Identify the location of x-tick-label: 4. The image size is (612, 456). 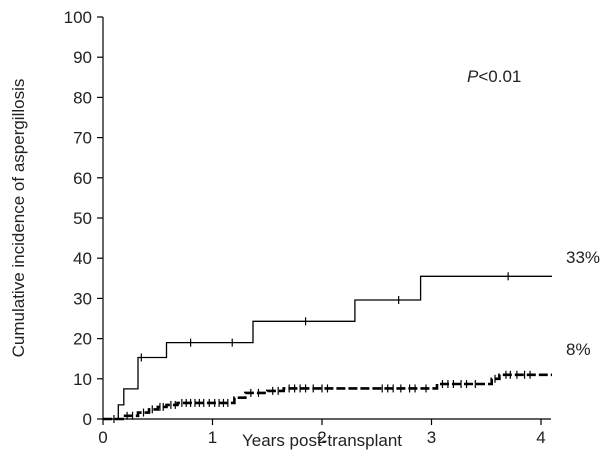
(540, 437).